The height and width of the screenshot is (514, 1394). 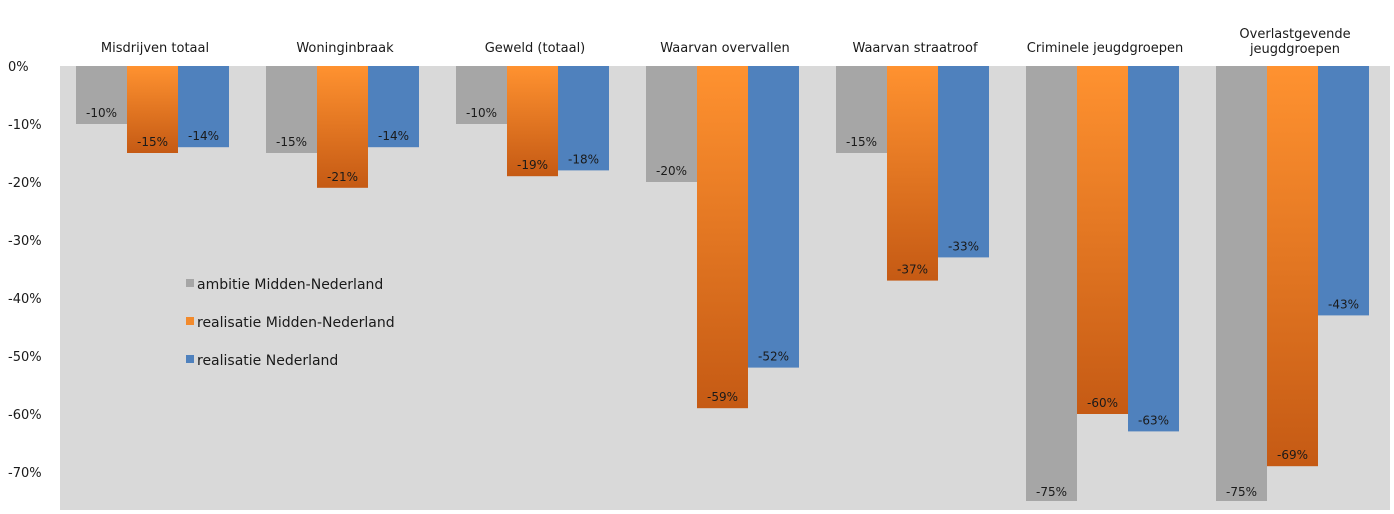 What do you see at coordinates (267, 361) in the screenshot?
I see `legend-label: realisatie Nederland` at bounding box center [267, 361].